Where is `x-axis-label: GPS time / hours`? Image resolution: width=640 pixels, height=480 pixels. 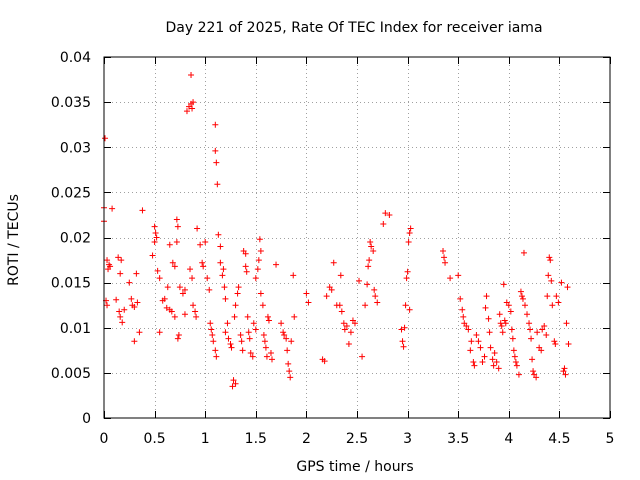 x-axis-label: GPS time / hours is located at coordinates (354, 467).